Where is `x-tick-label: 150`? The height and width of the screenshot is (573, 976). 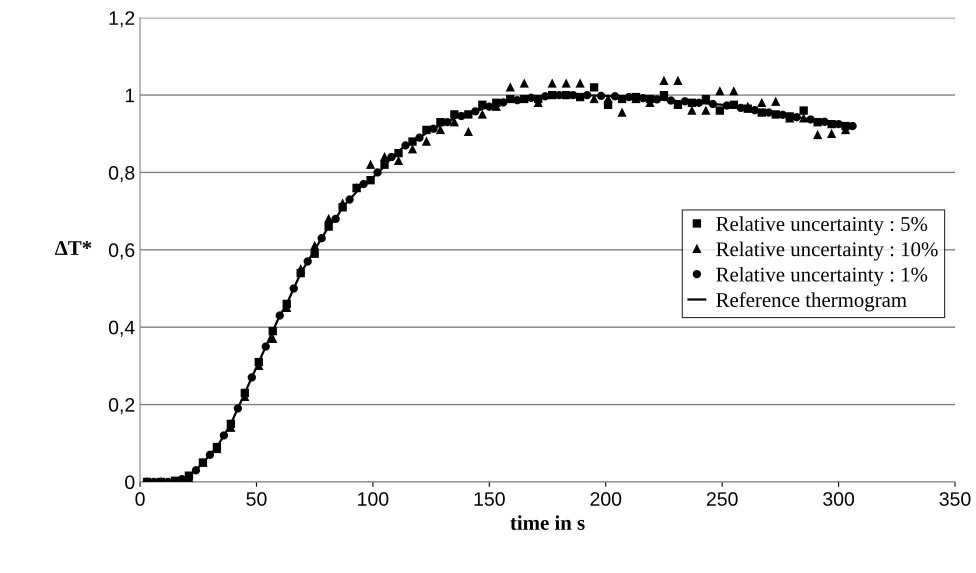 x-tick-label: 150 is located at coordinates (489, 499).